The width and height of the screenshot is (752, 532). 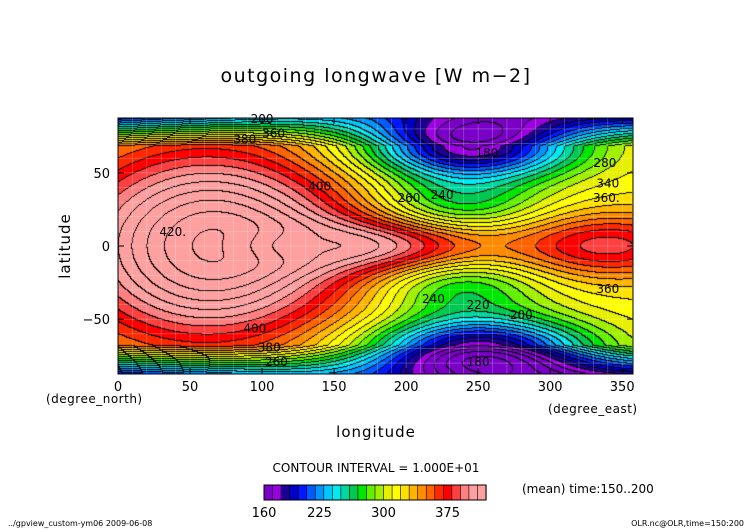 I want to click on contour-label: 200, so click(x=521, y=315).